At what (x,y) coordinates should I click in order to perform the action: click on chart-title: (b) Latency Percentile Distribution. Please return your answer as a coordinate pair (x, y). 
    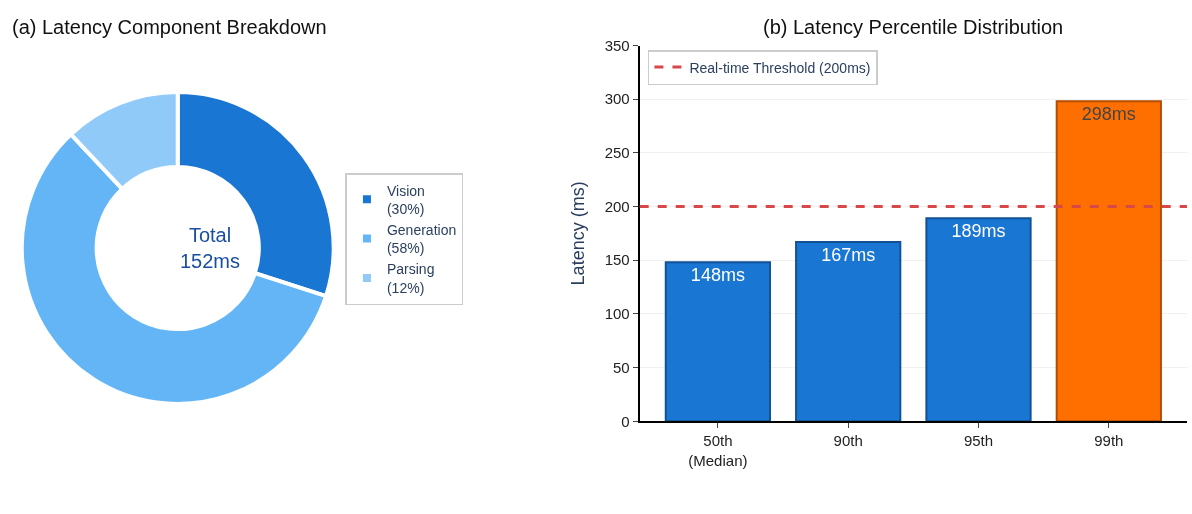
    Looking at the image, I should click on (913, 27).